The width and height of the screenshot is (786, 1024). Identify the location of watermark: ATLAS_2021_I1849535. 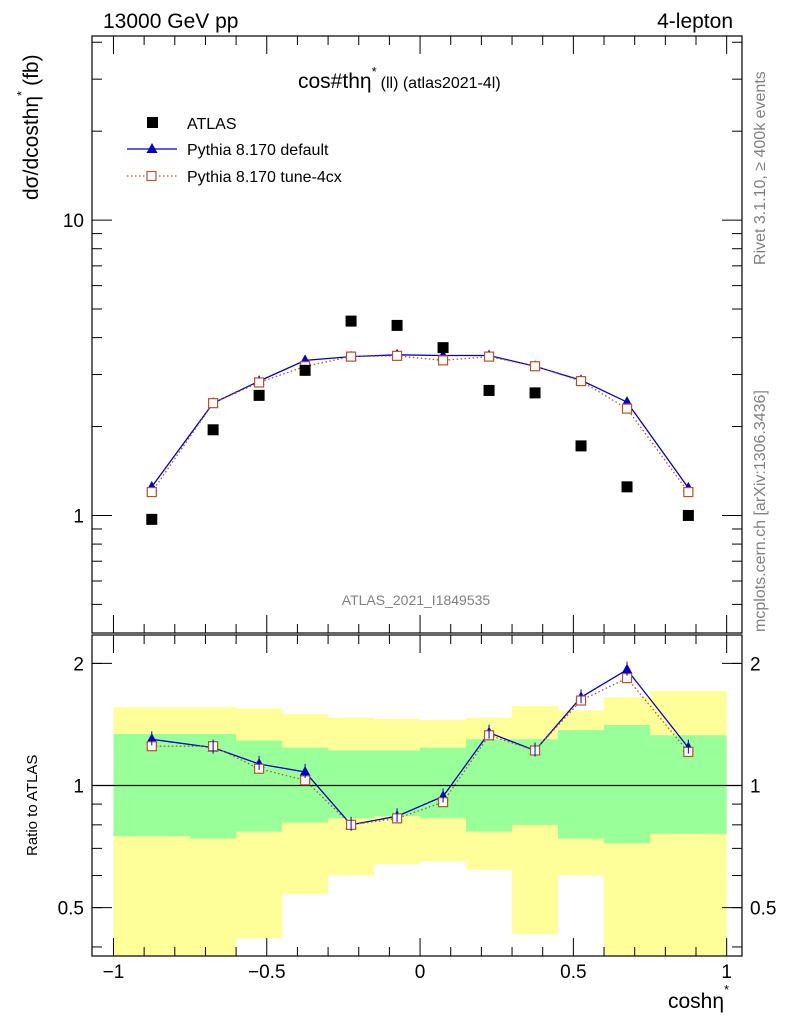
(416, 600).